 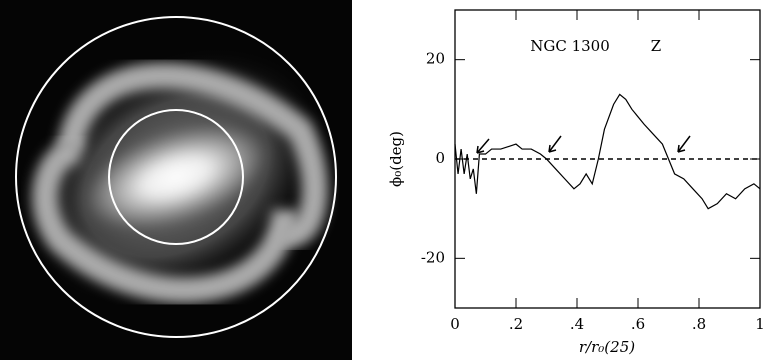 I want to click on annotation: Z, so click(x=656, y=46).